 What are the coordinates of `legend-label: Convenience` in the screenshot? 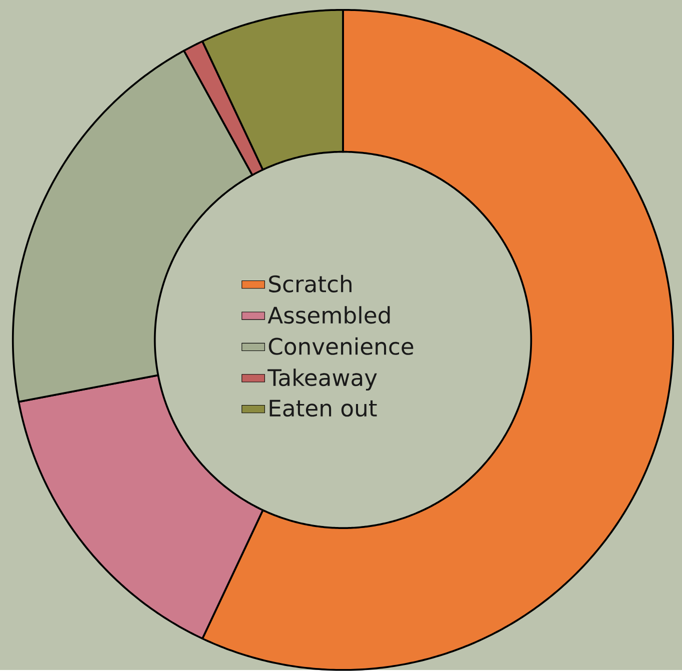 It's located at (341, 346).